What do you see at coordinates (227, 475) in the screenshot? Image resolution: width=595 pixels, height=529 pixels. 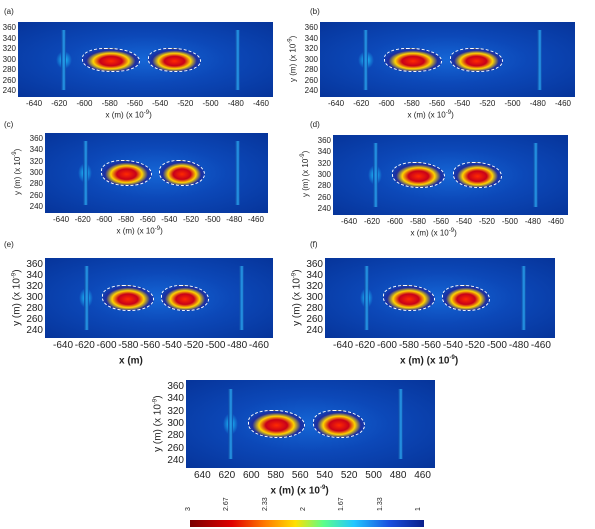 I see `x-tick-label: 620` at bounding box center [227, 475].